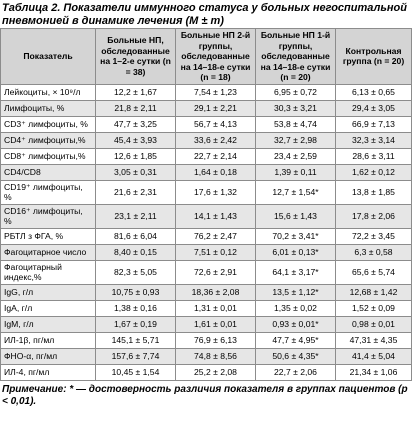 Image resolution: width=412 pixels, height=436 pixels. I want to click on row-label: ИЛ-4, пг/мл, so click(48, 372).